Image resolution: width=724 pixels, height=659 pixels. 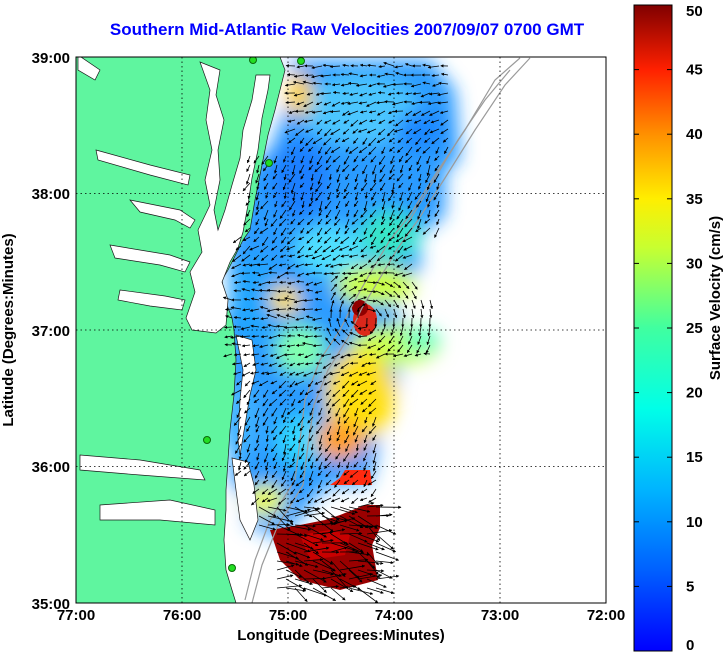 What do you see at coordinates (51, 58) in the screenshot?
I see `y-tick-label: 39:00` at bounding box center [51, 58].